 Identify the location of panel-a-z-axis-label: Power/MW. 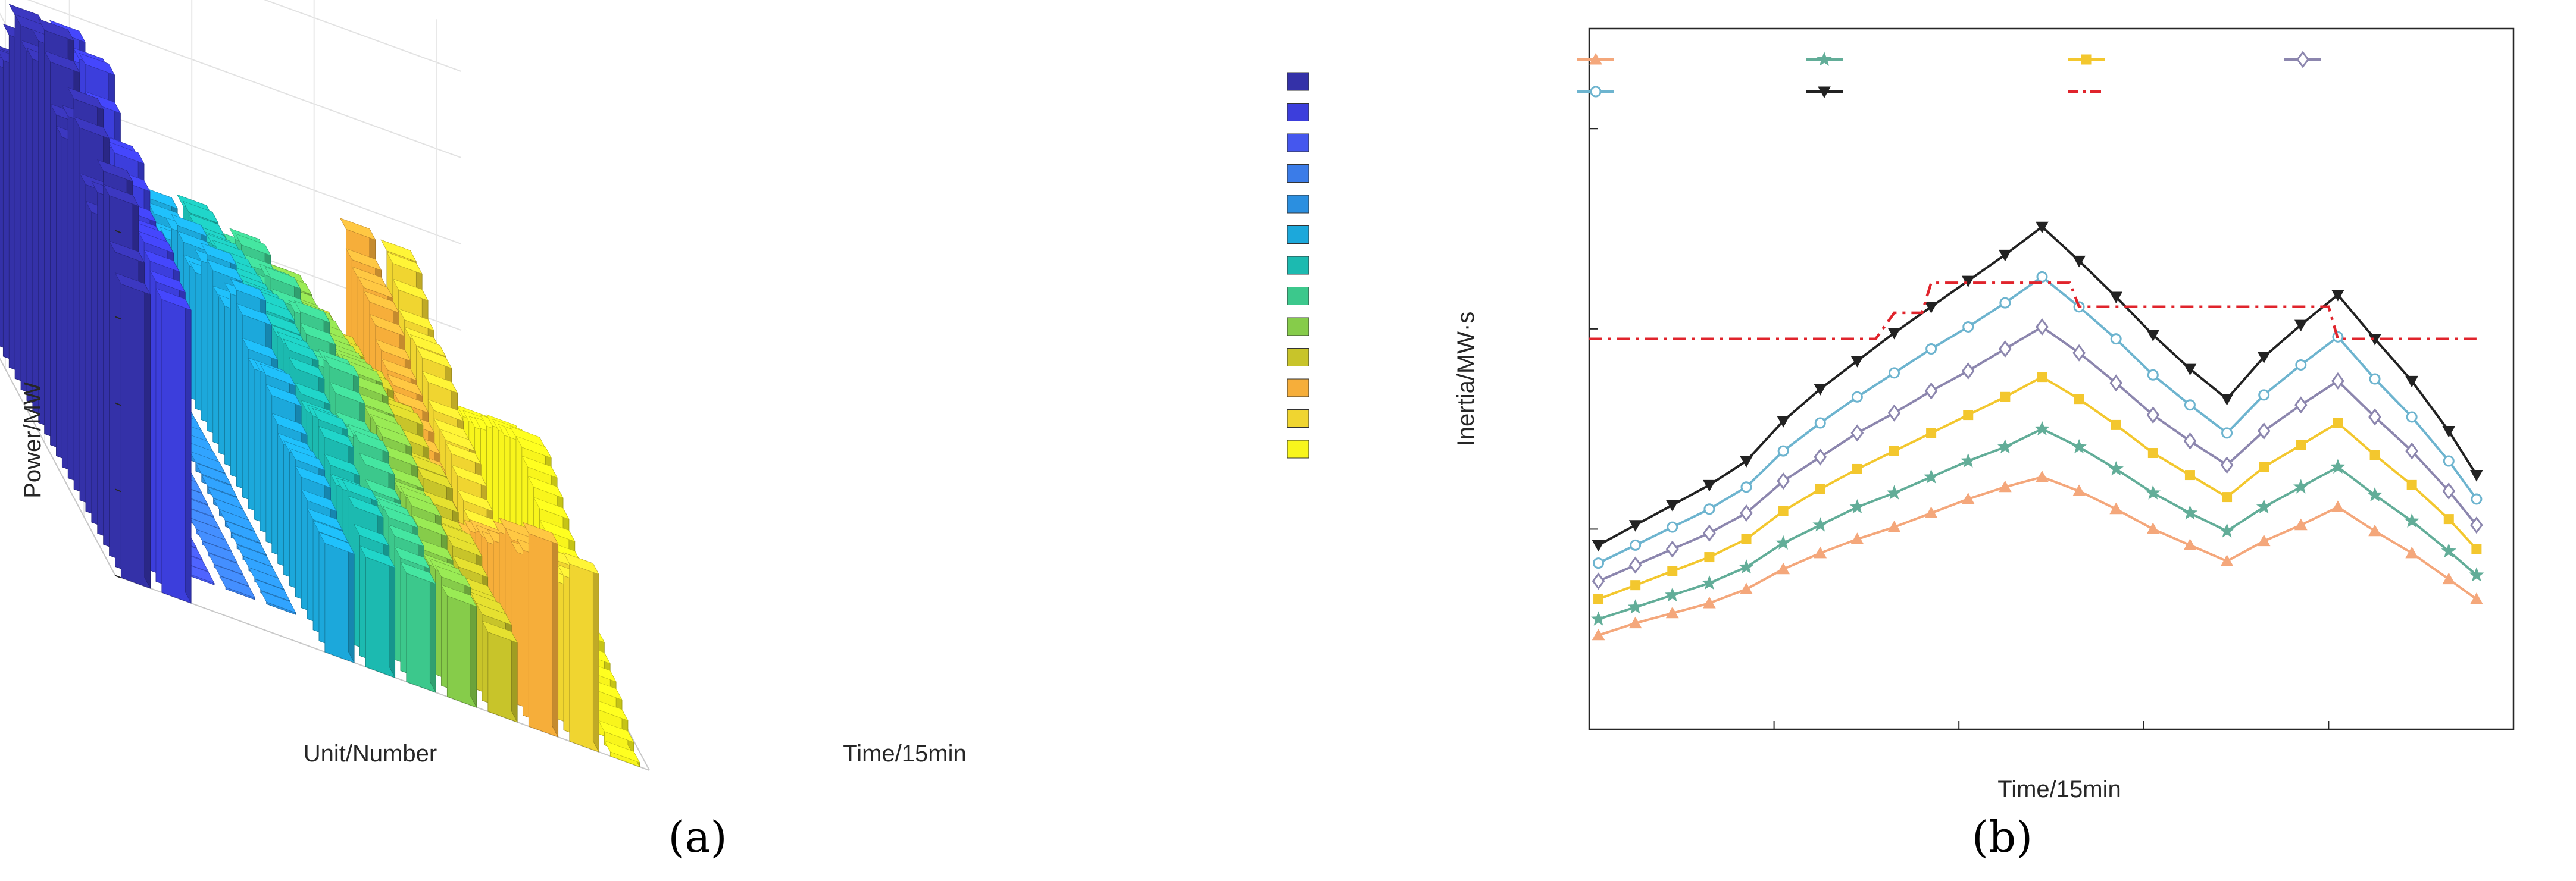
(33, 440).